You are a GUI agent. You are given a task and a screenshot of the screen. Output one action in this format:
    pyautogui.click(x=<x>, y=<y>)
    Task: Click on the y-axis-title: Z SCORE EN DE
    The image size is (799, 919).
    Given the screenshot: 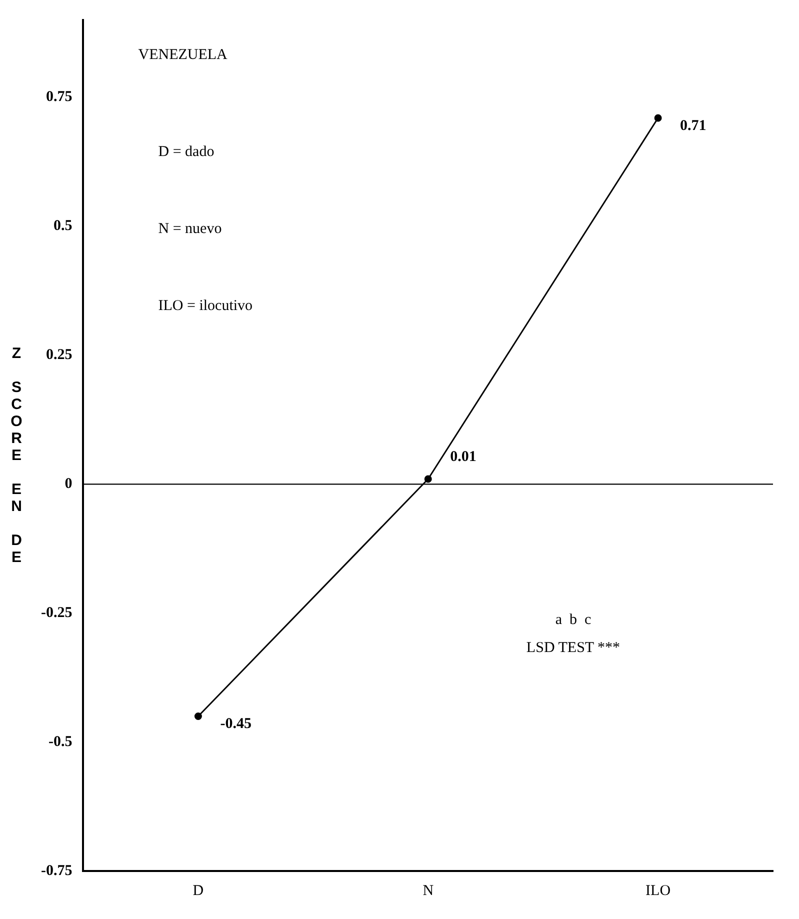 What is the action you would take?
    pyautogui.click(x=17, y=455)
    